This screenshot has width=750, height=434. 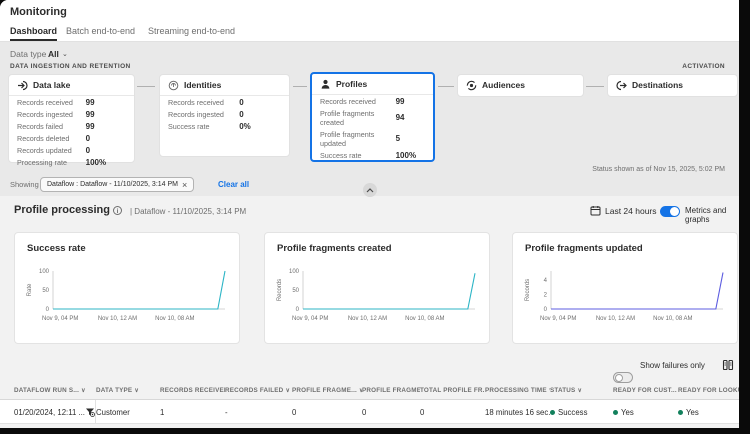 I want to click on metric-value: 94, so click(x=400, y=117).